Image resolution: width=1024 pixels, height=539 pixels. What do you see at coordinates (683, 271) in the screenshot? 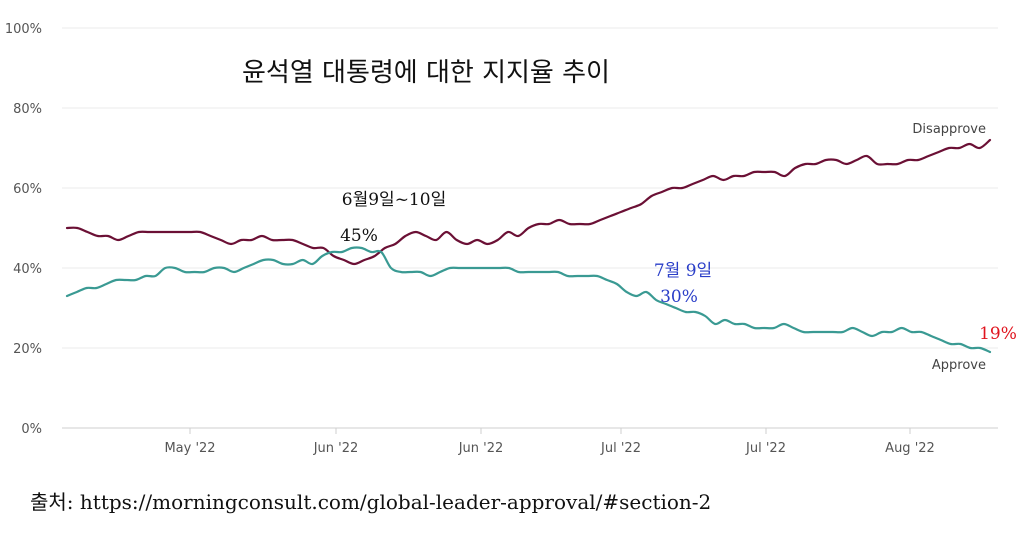
I see `annotation-label: 7월 9일` at bounding box center [683, 271].